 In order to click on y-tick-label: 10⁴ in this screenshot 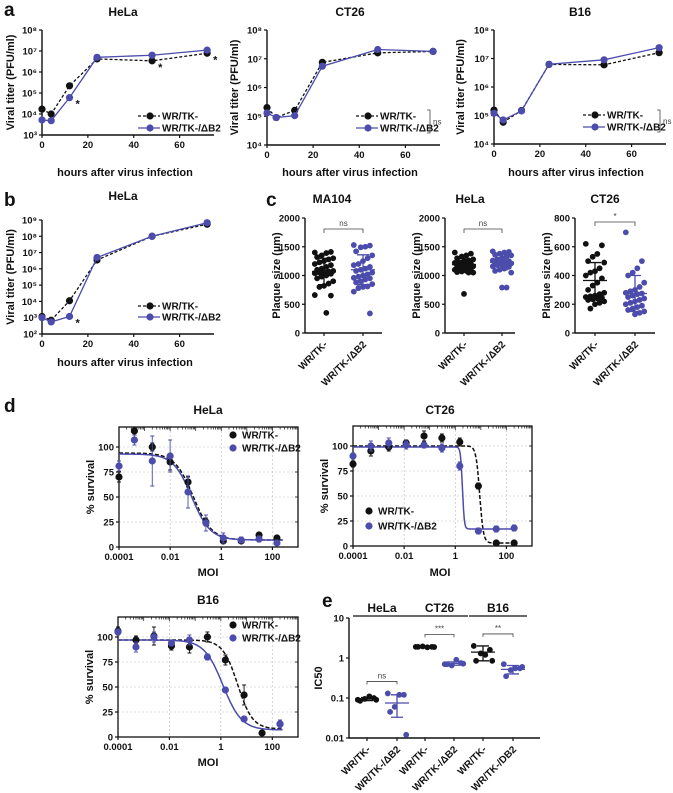, I will do `click(30, 302)`.